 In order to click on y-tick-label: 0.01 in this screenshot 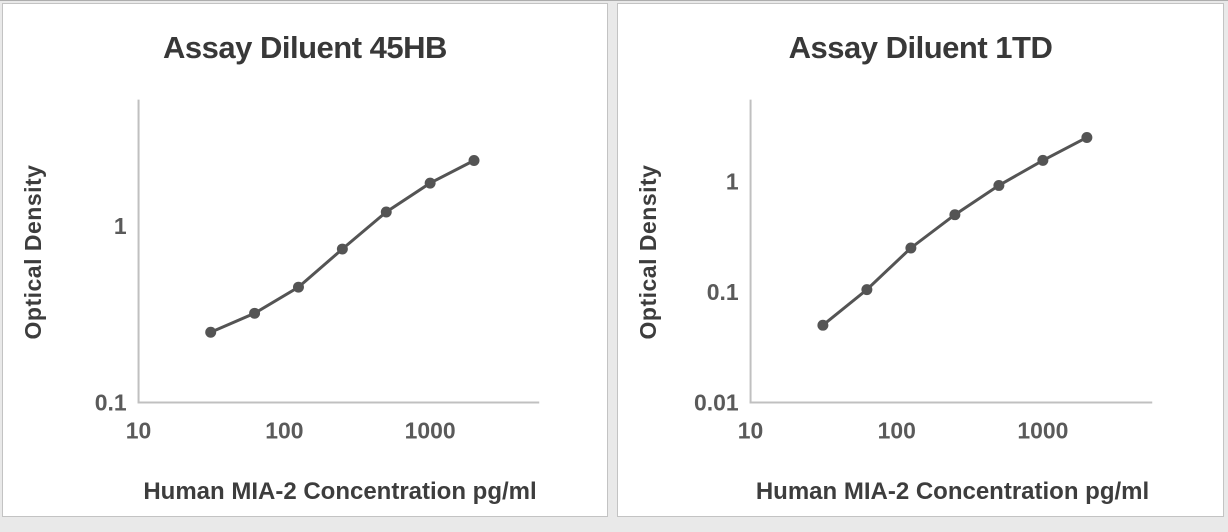, I will do `click(716, 402)`.